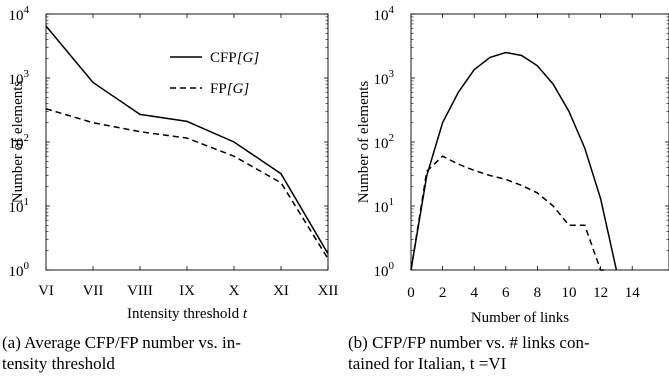 Image resolution: width=669 pixels, height=379 pixels. I want to click on caption-a-line-2: tensity threshold, so click(58, 363).